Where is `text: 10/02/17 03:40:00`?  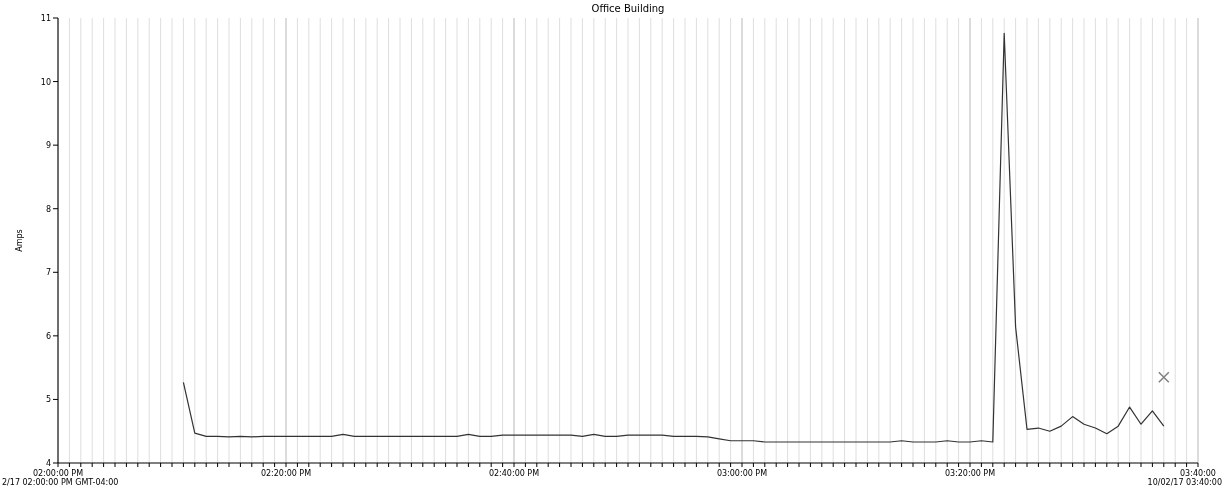
text: 10/02/17 03:40:00 is located at coordinates (1184, 482).